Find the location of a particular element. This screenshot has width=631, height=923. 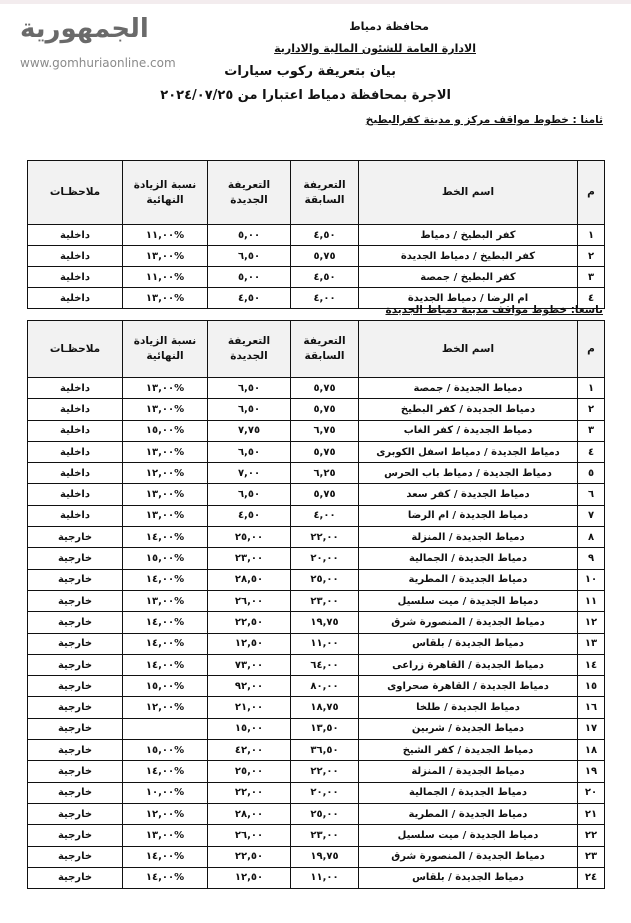

cell-no: ١٠ is located at coordinates (591, 579).